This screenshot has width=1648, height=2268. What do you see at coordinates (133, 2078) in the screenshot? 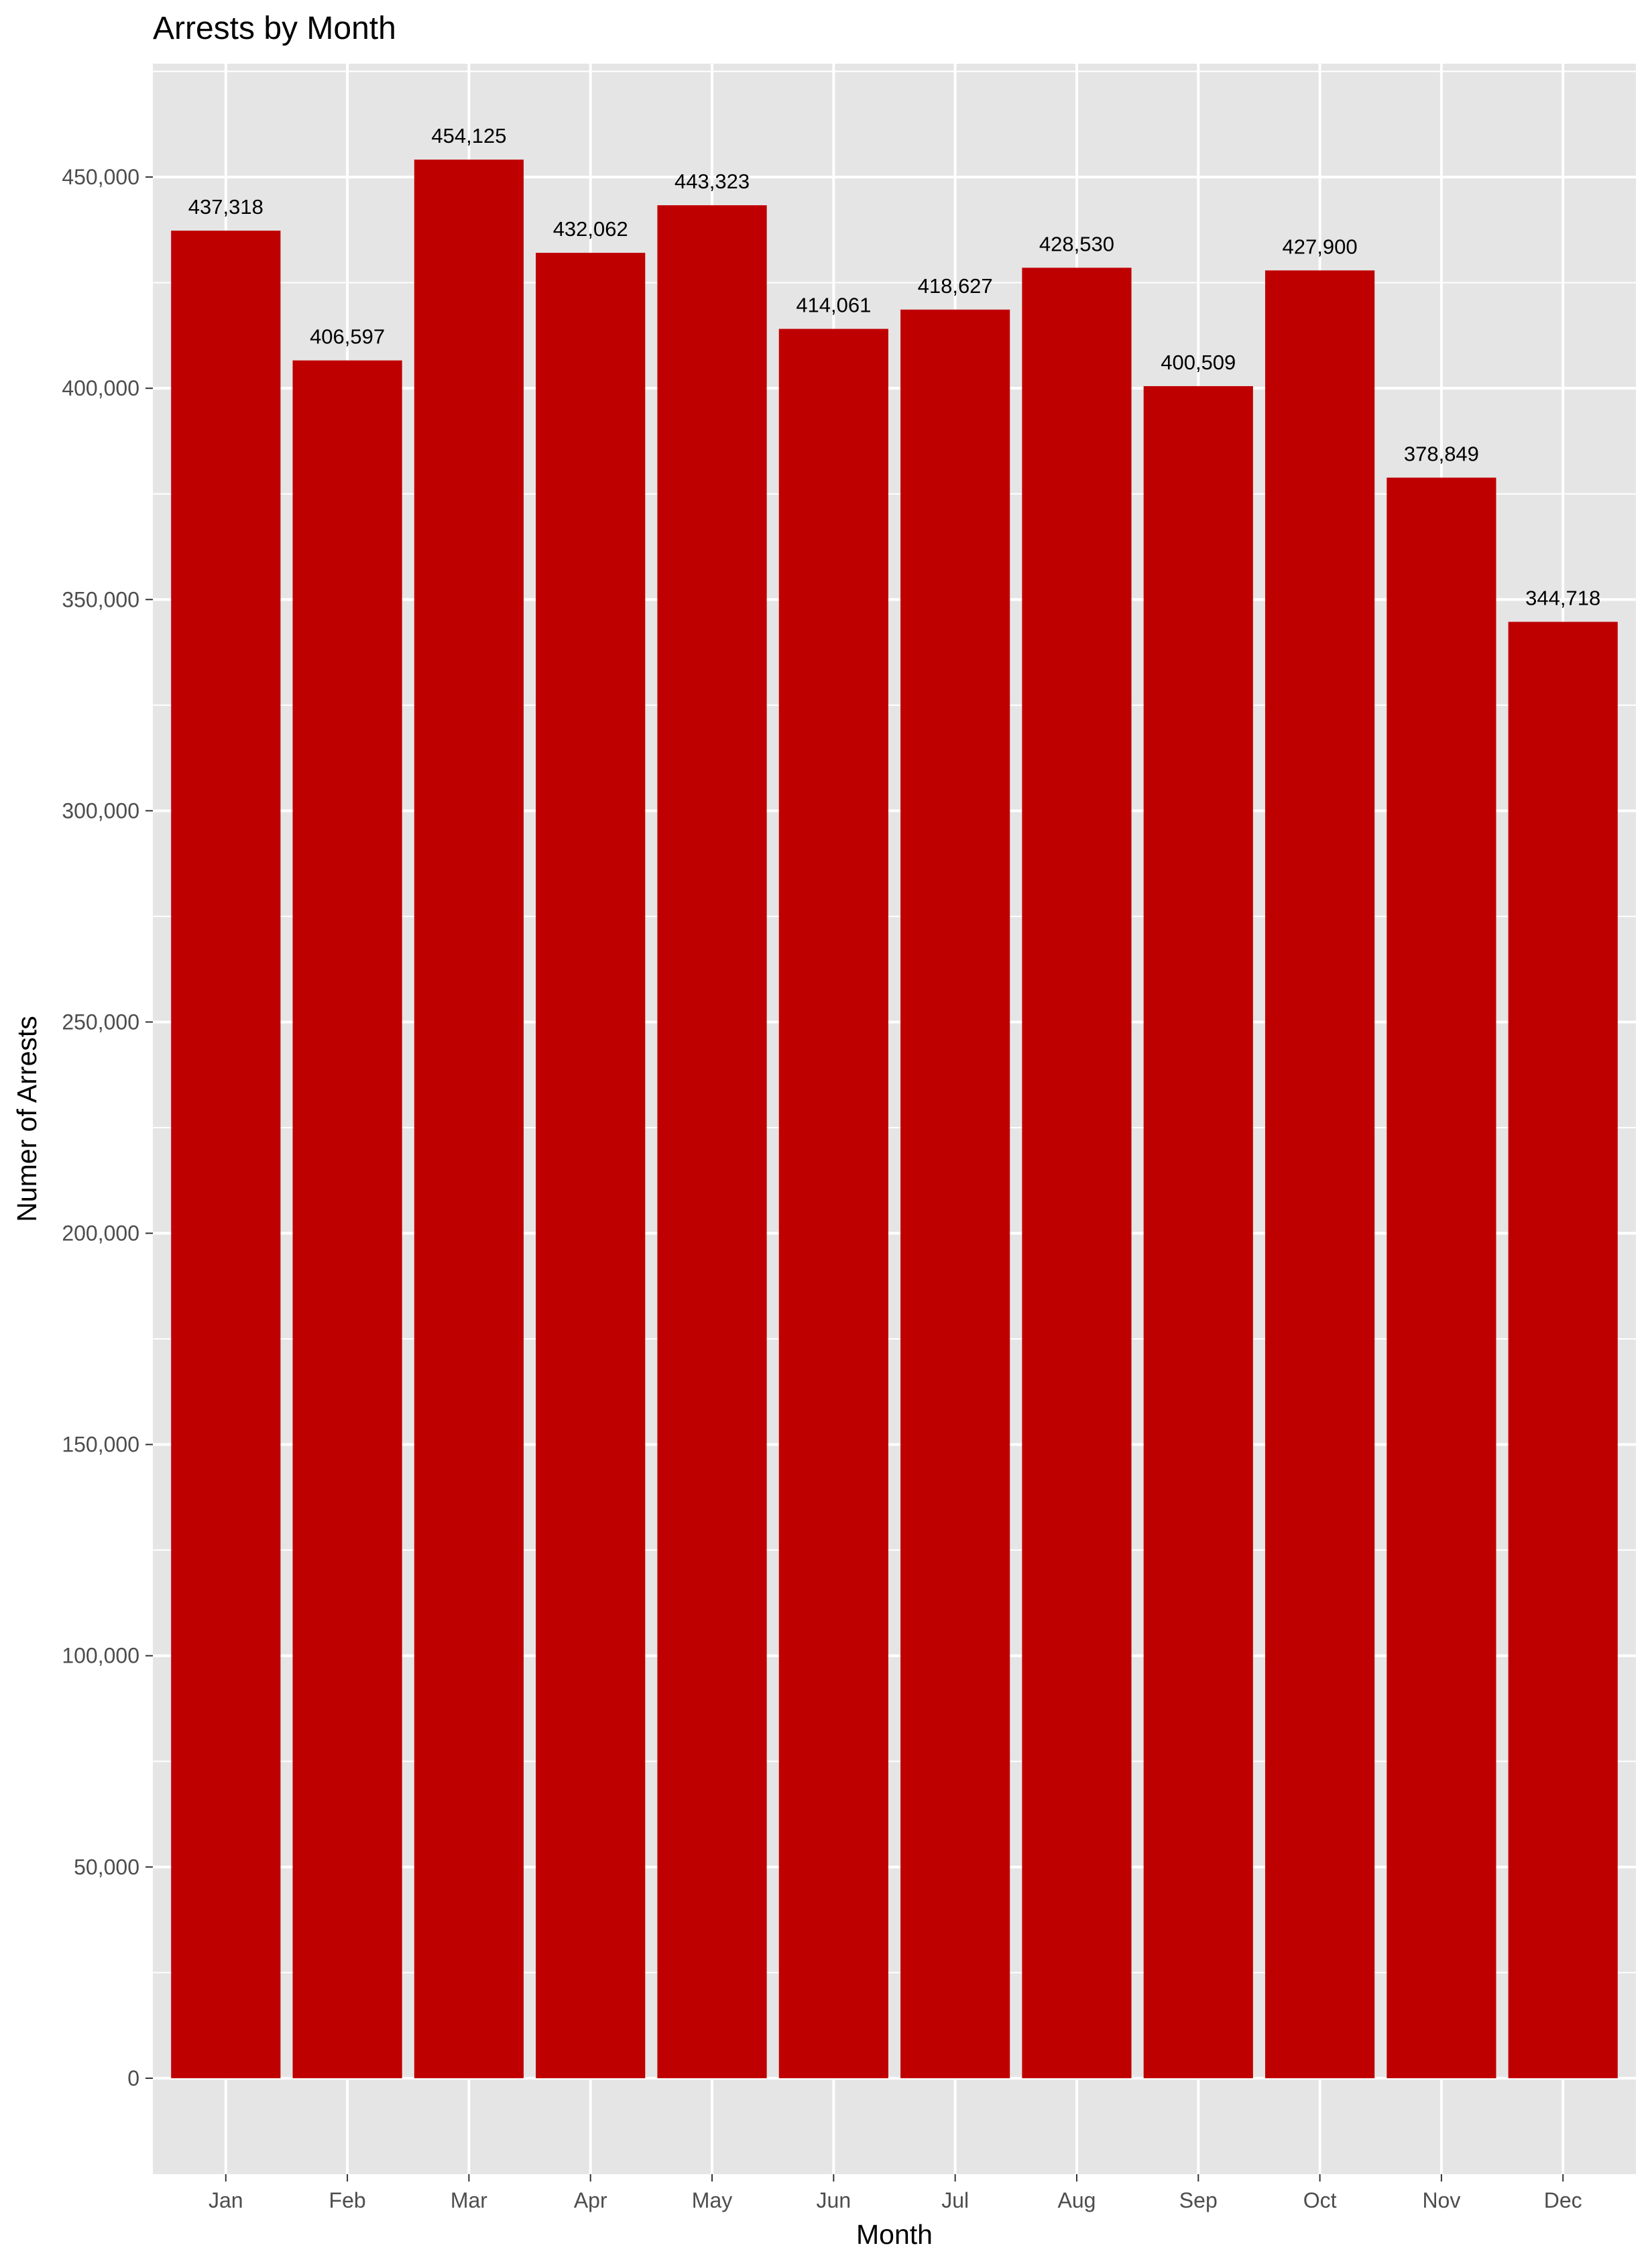
I see `y-tick-label: 0` at bounding box center [133, 2078].